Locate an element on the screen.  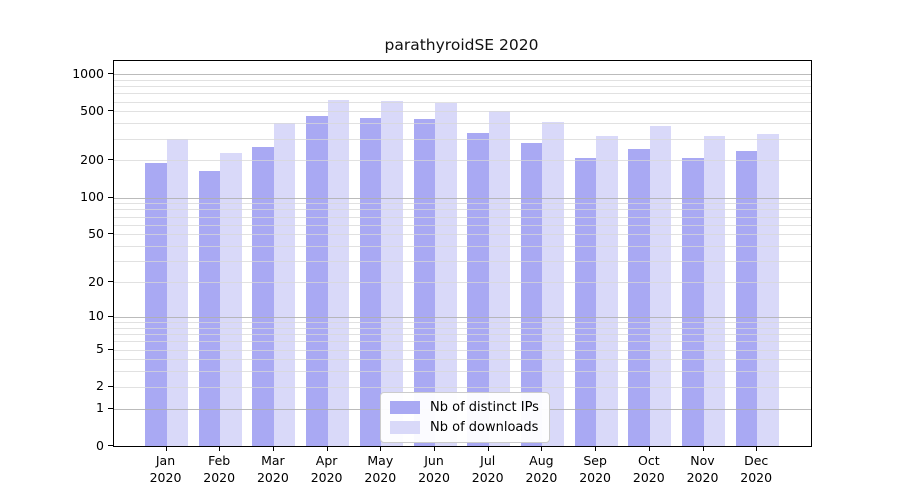
legend-swatch-downloads-icon is located at coordinates (405, 427).